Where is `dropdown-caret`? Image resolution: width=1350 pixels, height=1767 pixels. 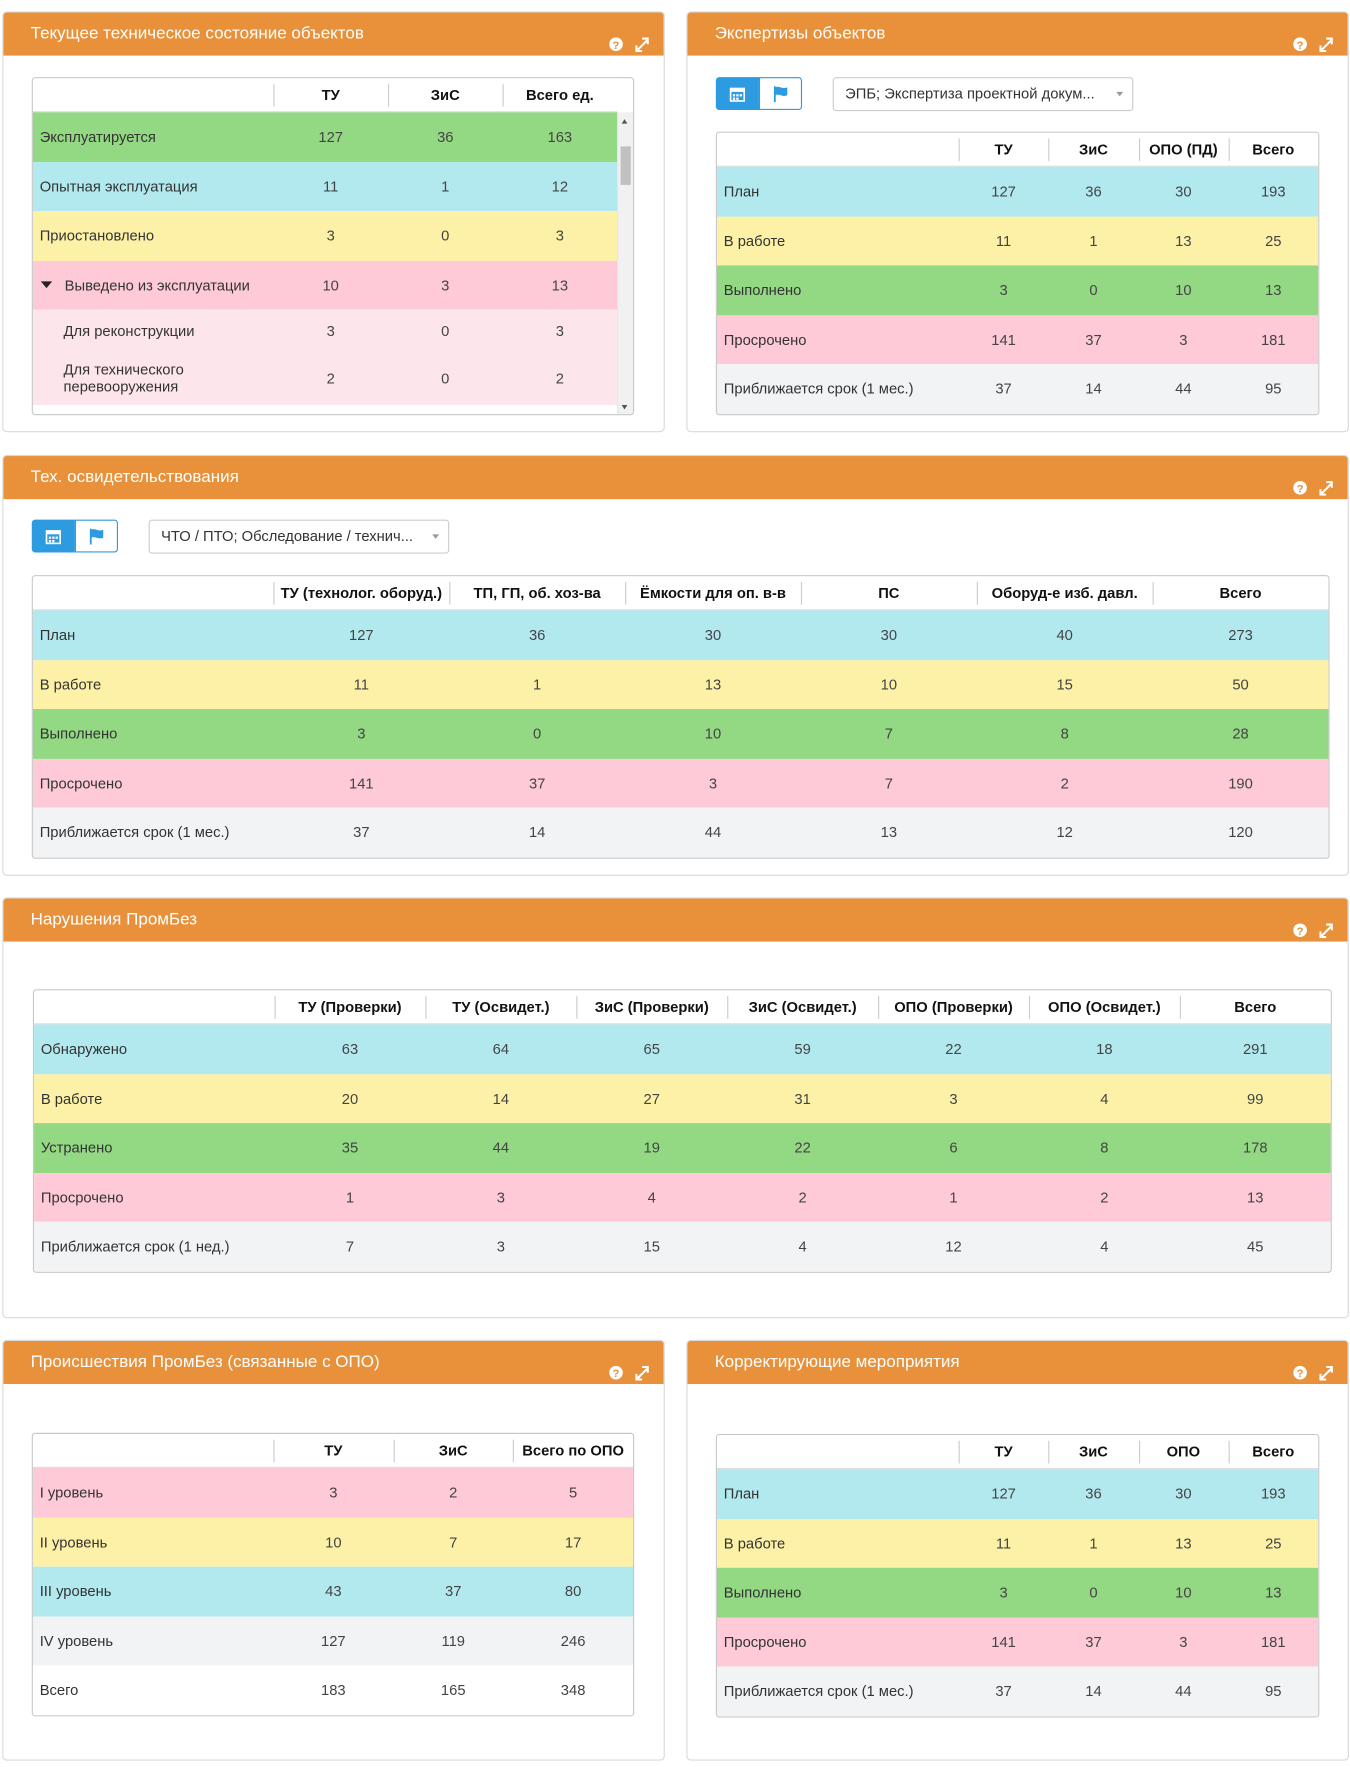
dropdown-caret is located at coordinates (1120, 94).